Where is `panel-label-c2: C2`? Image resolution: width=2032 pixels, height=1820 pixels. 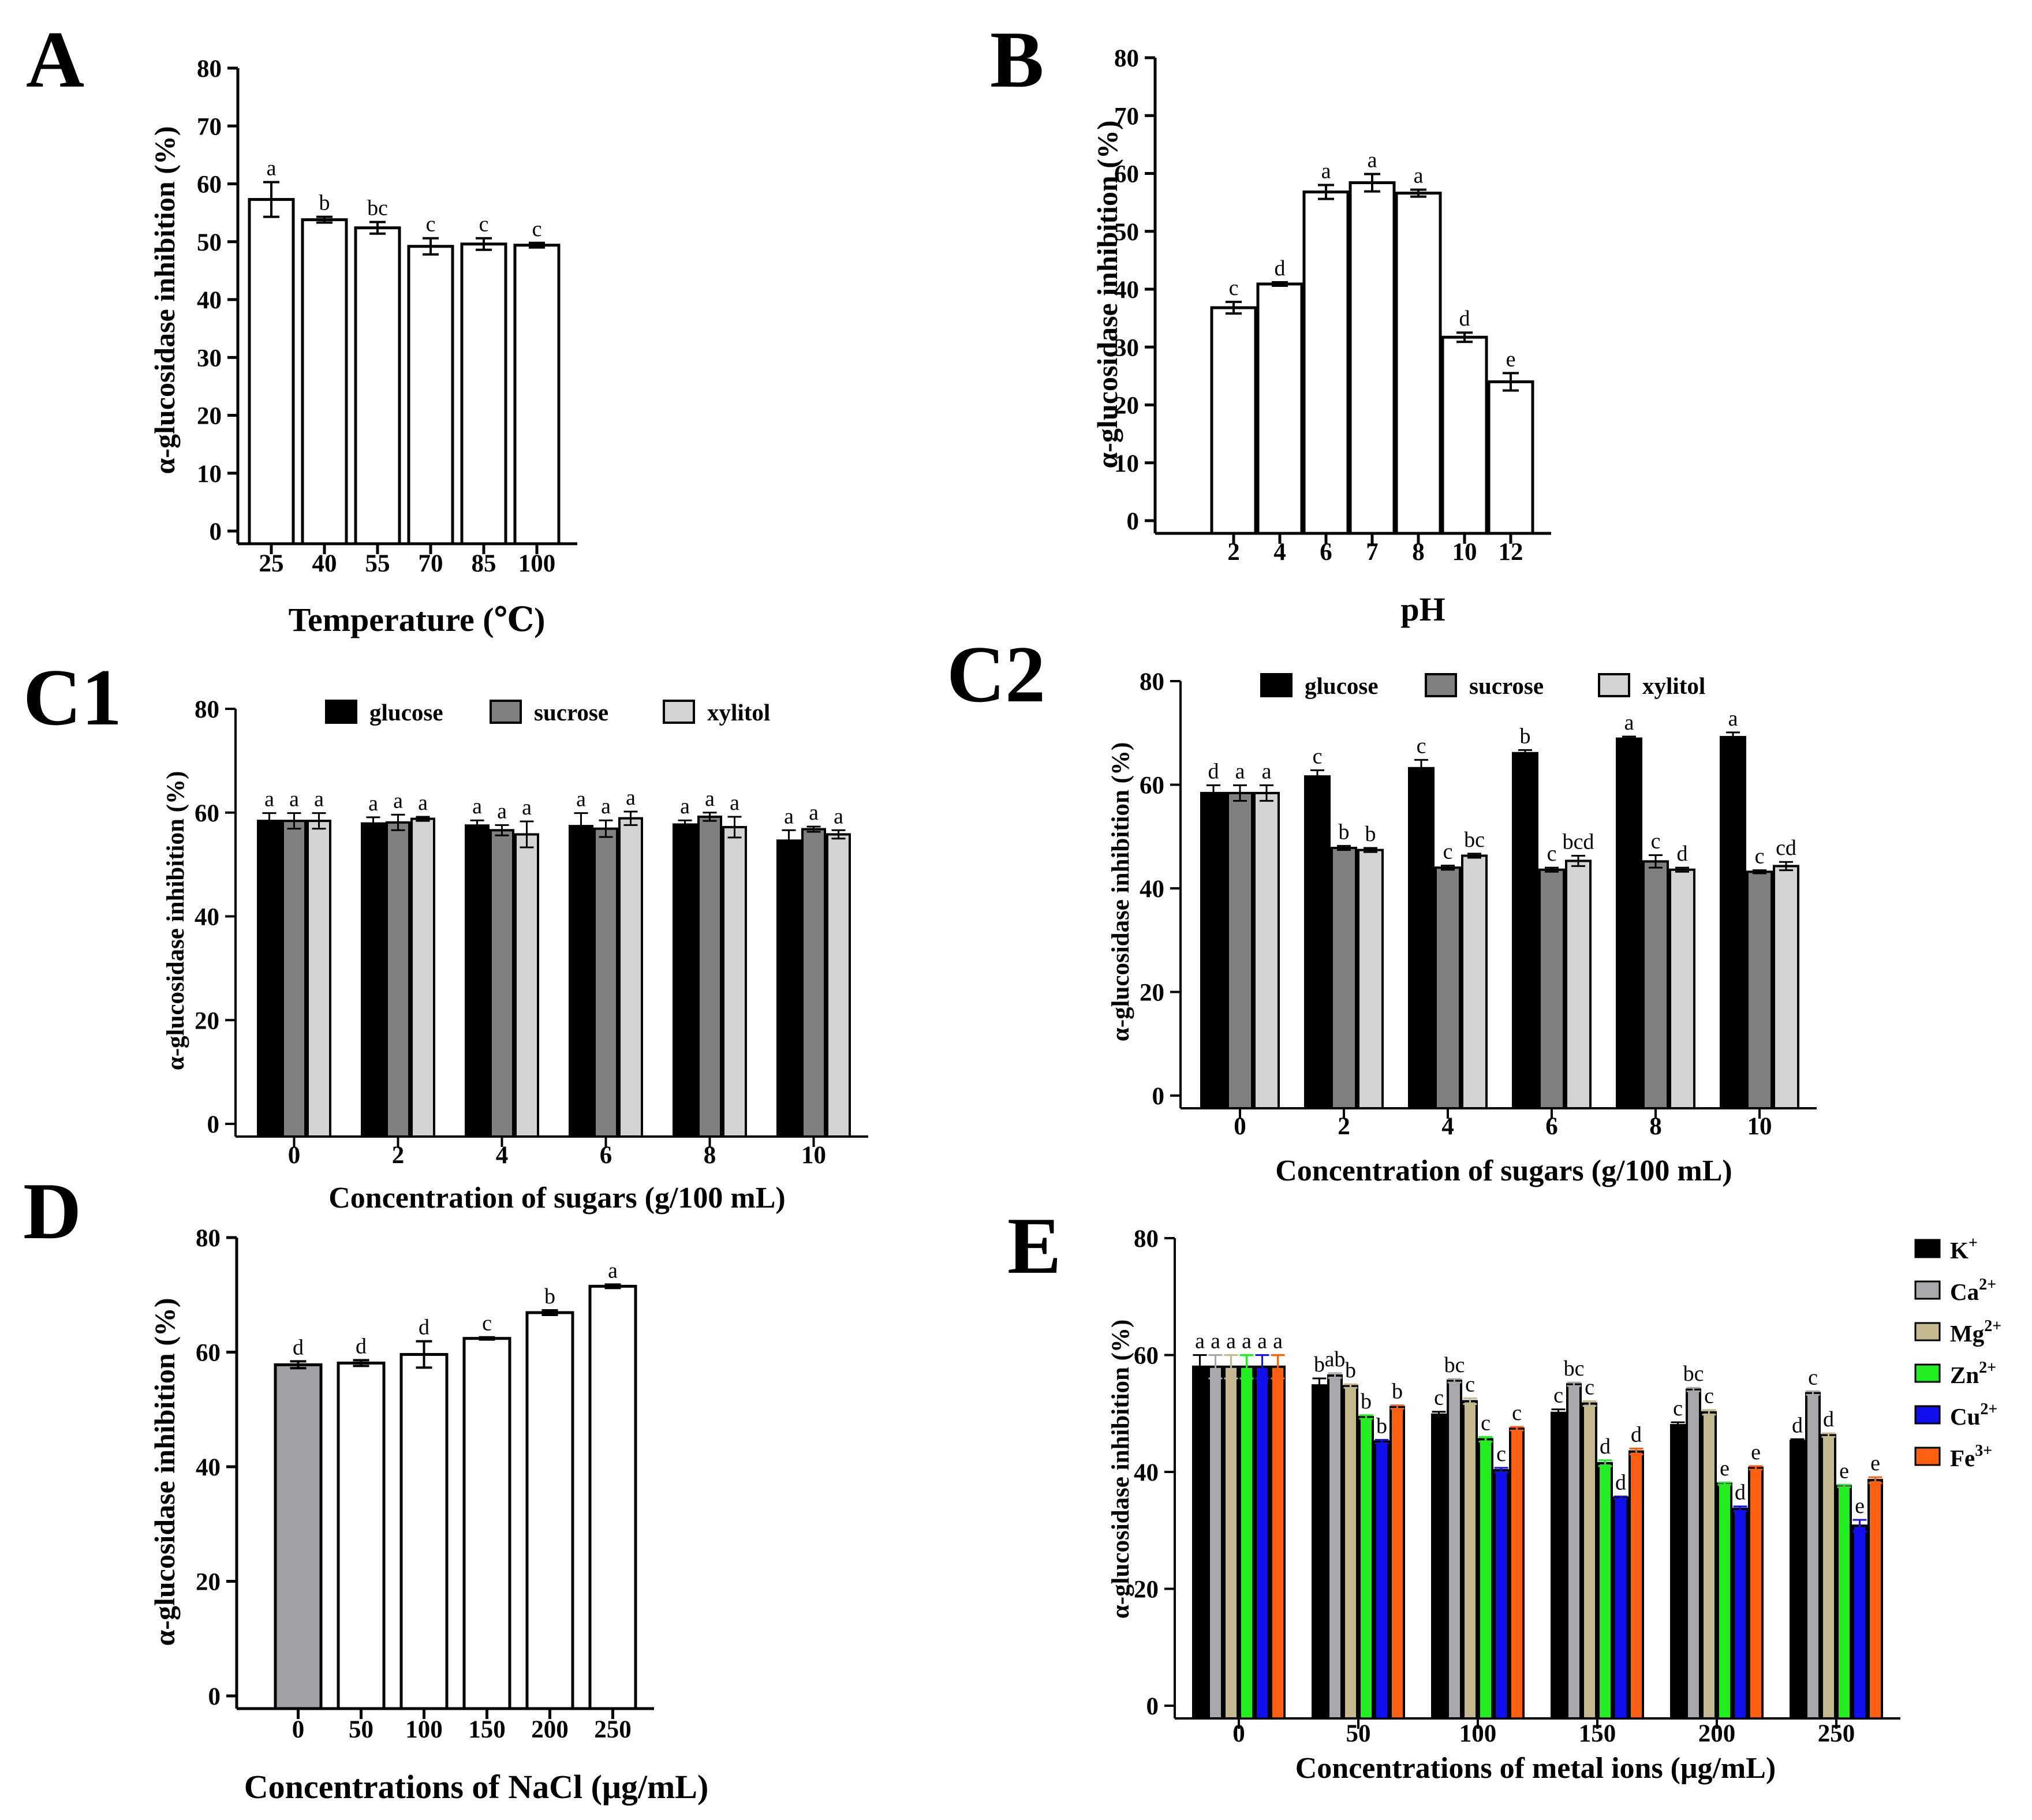
panel-label-c2: C2 is located at coordinates (996, 674).